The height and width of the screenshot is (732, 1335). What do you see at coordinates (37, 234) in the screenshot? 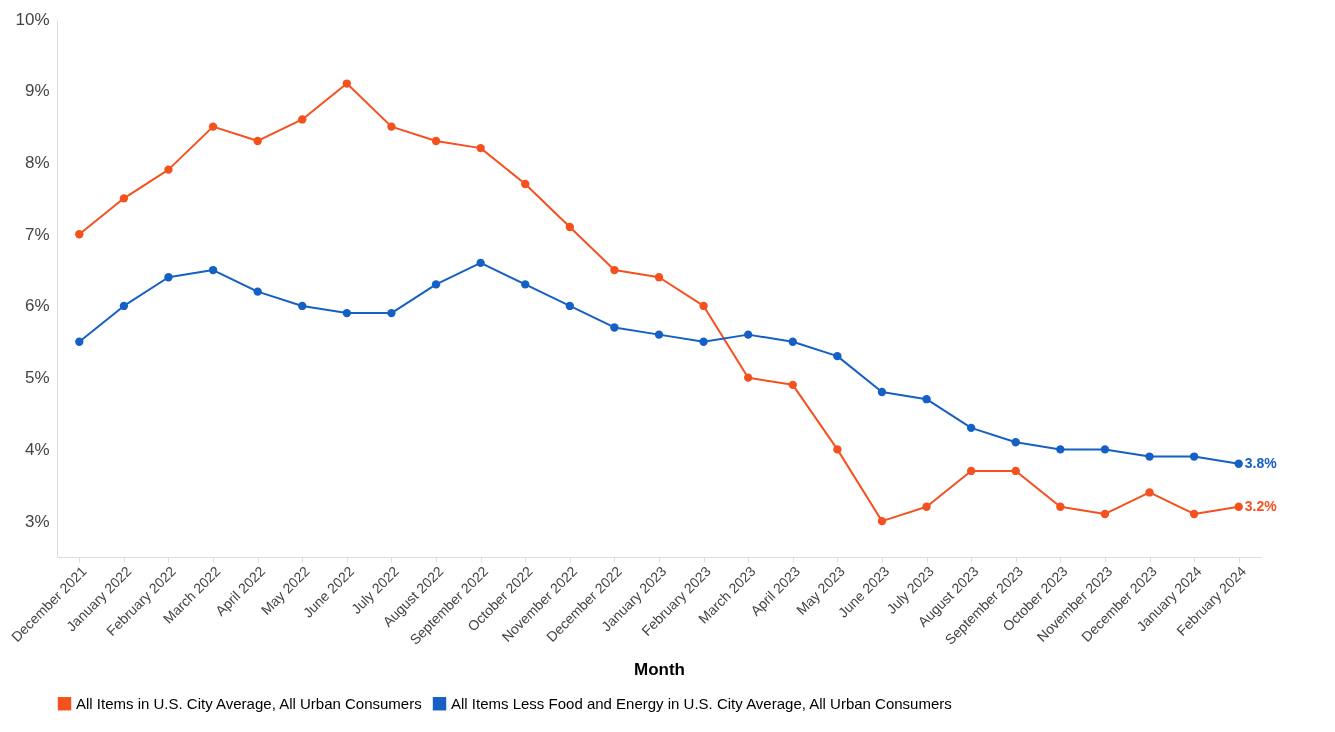
I see `y-tick-label: 7%` at bounding box center [37, 234].